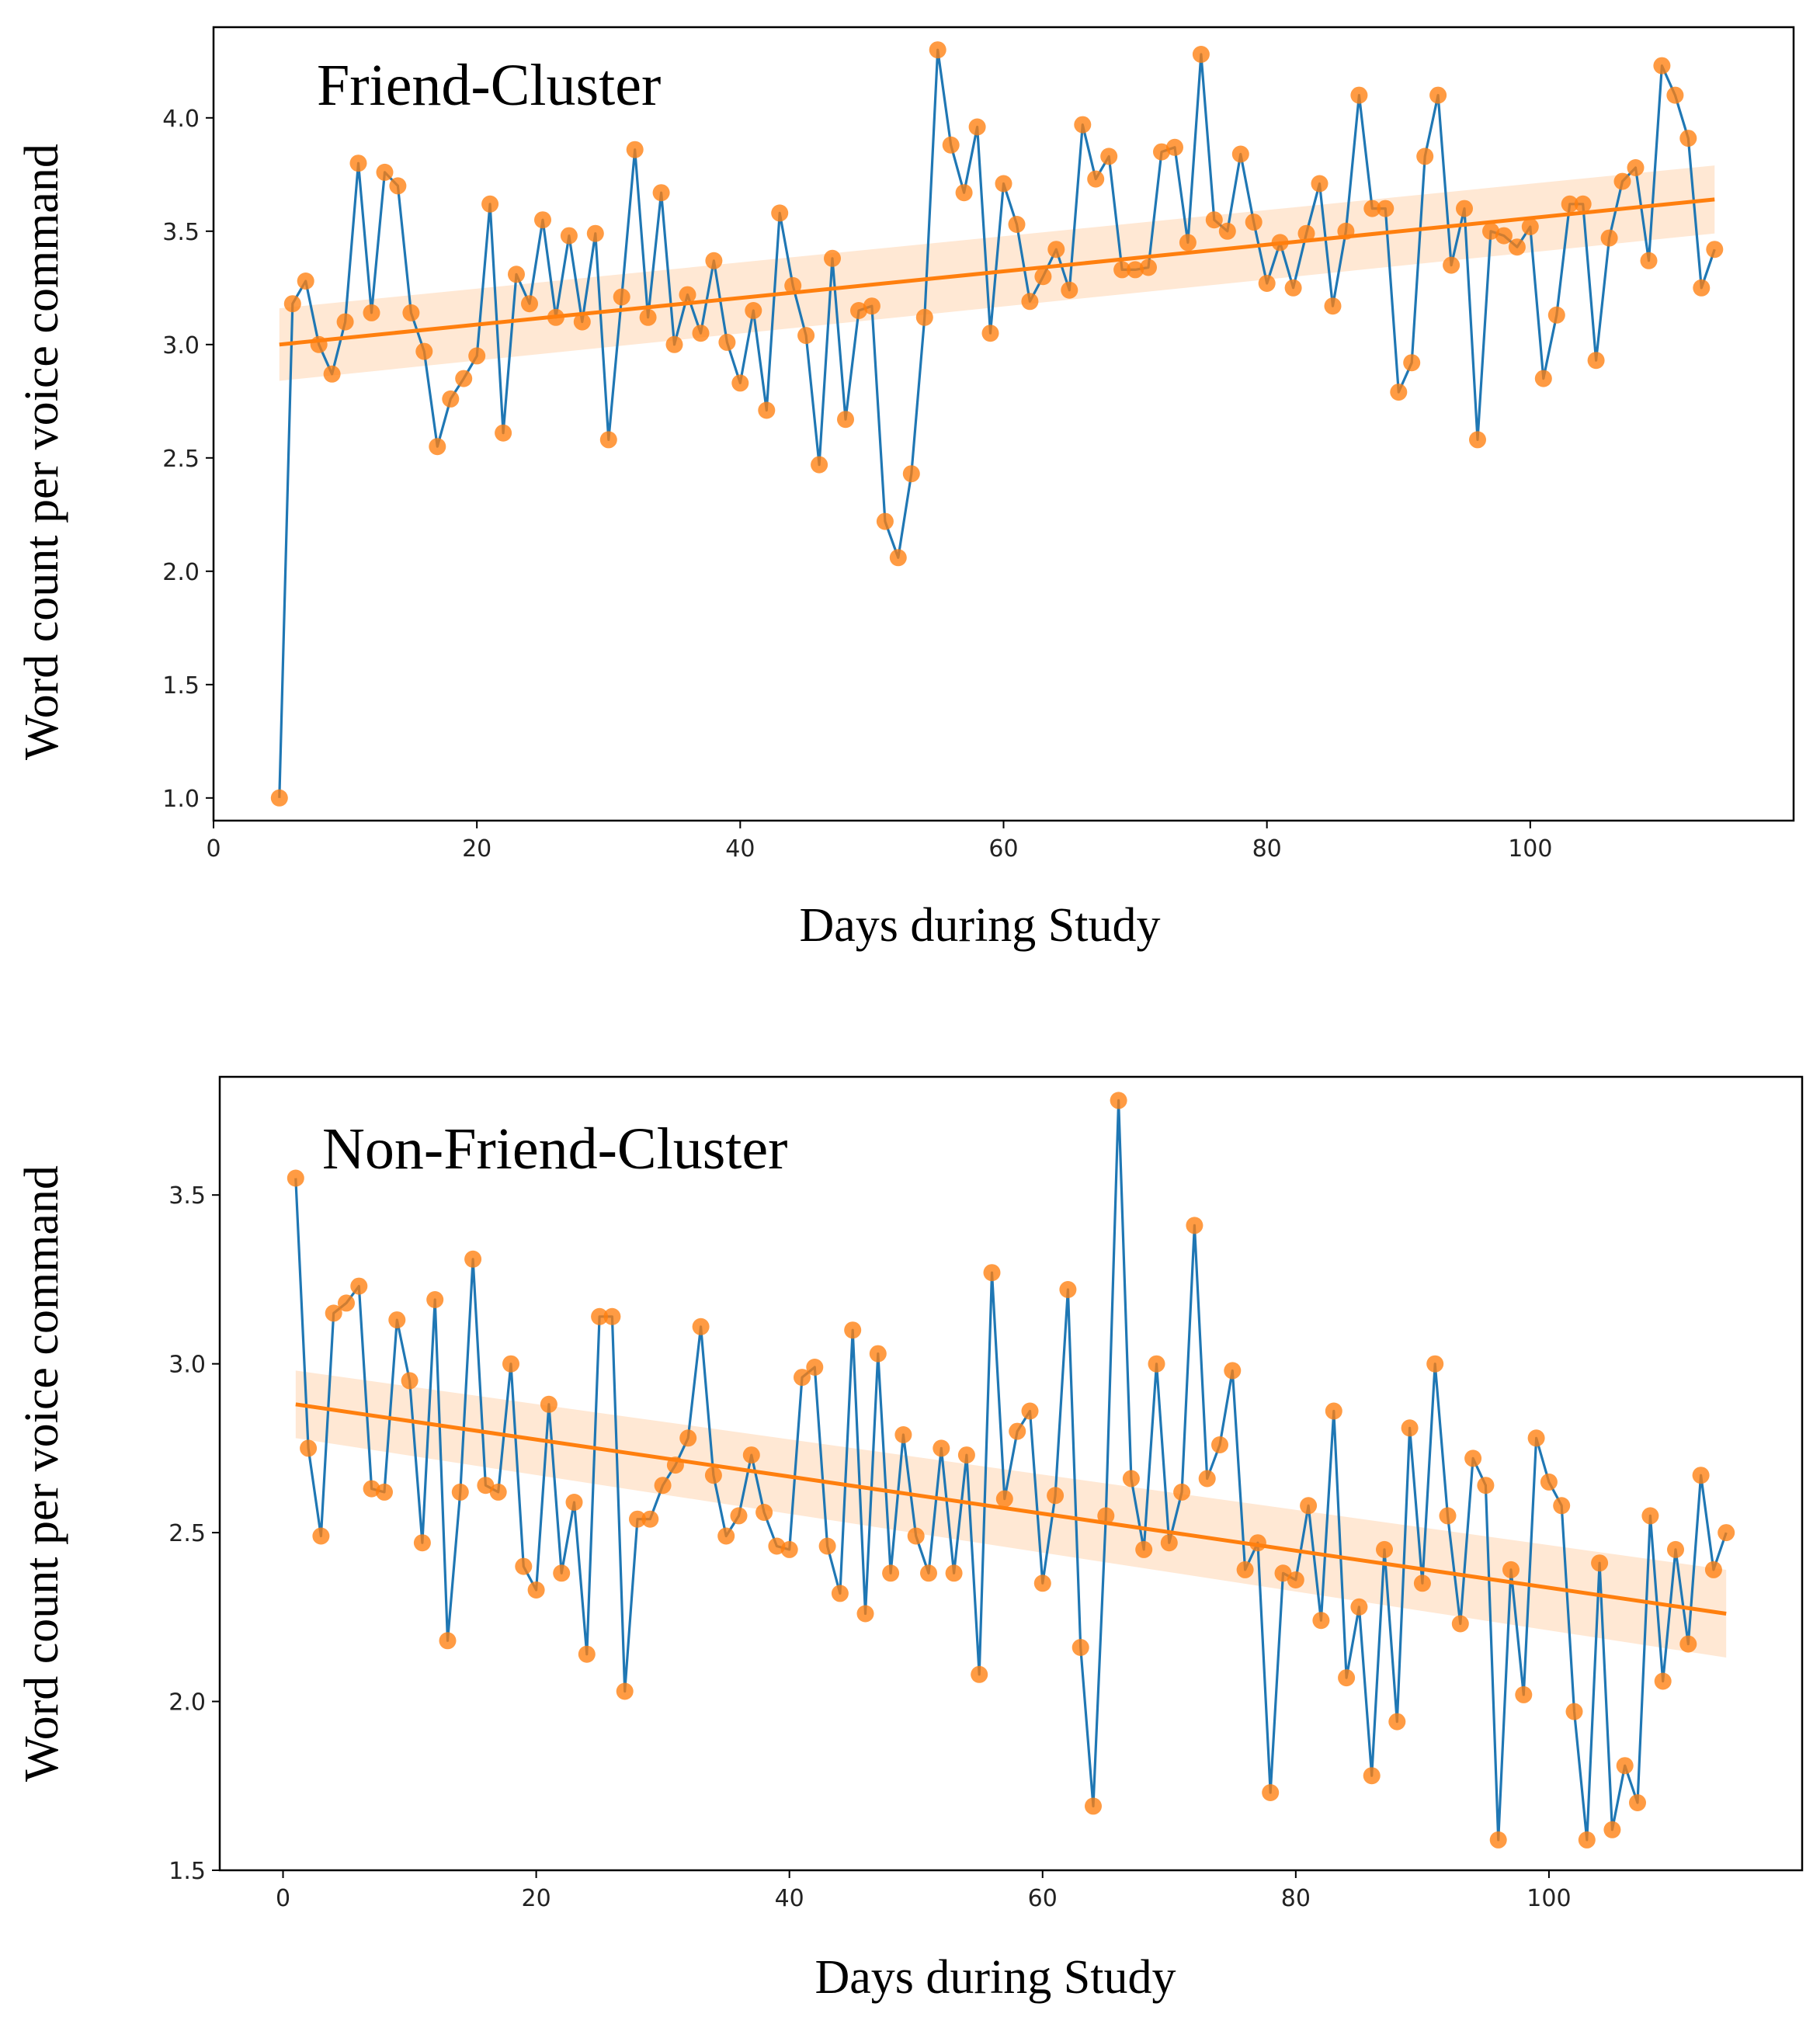 The width and height of the screenshot is (1820, 2024). I want to click on non-friend-cluster-x-tick-label: 80, so click(1296, 1898).